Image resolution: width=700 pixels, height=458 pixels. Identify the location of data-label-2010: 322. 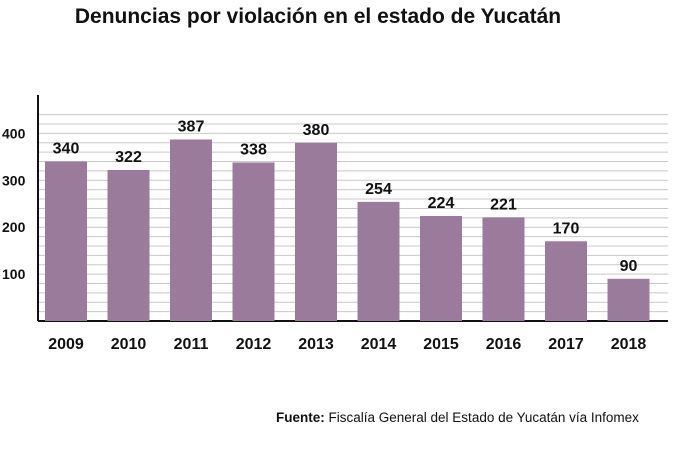
(128, 157).